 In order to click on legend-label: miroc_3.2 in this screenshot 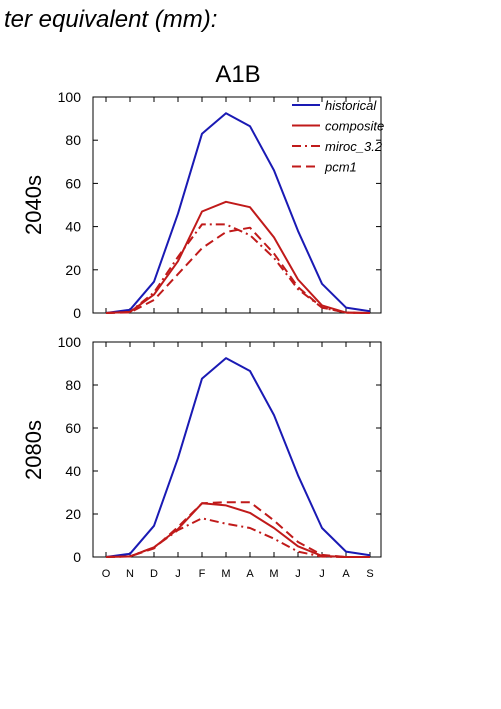, I will do `click(354, 146)`.